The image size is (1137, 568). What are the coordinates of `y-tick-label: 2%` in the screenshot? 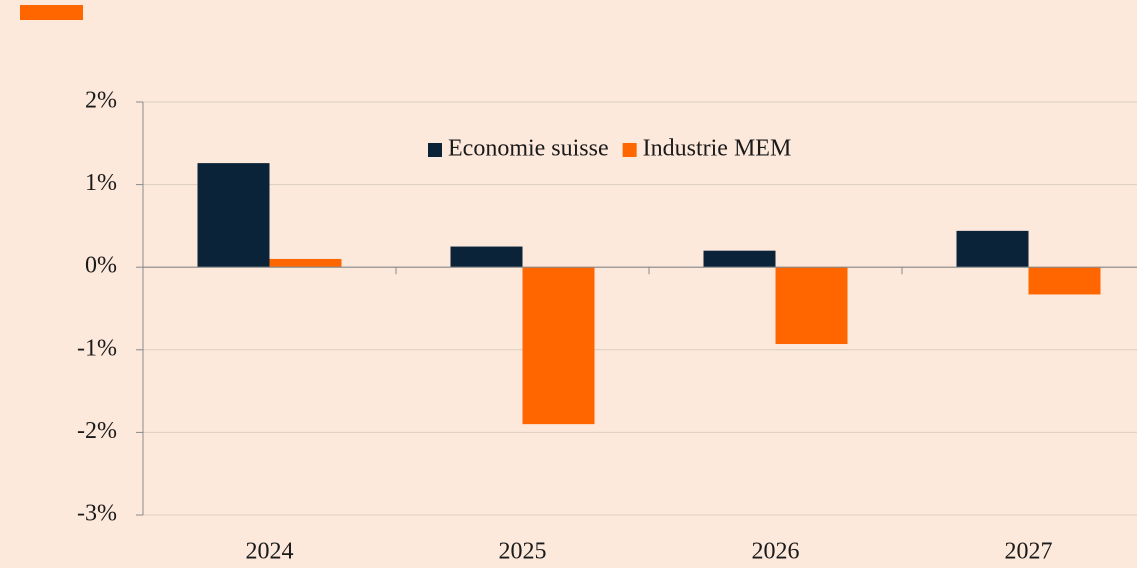 It's located at (101, 101).